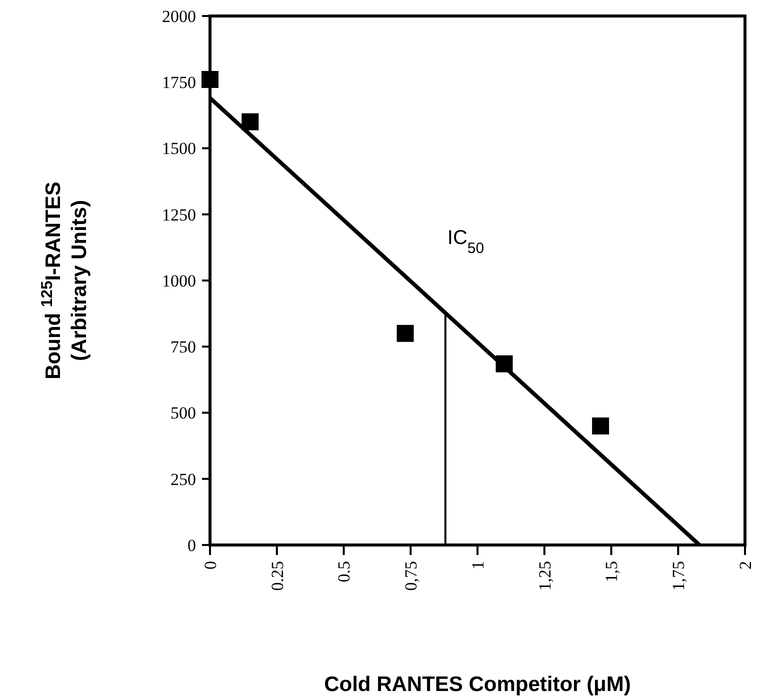 This screenshot has width=760, height=699. Describe the element at coordinates (183, 347) in the screenshot. I see `y-tick-label: 750` at that location.